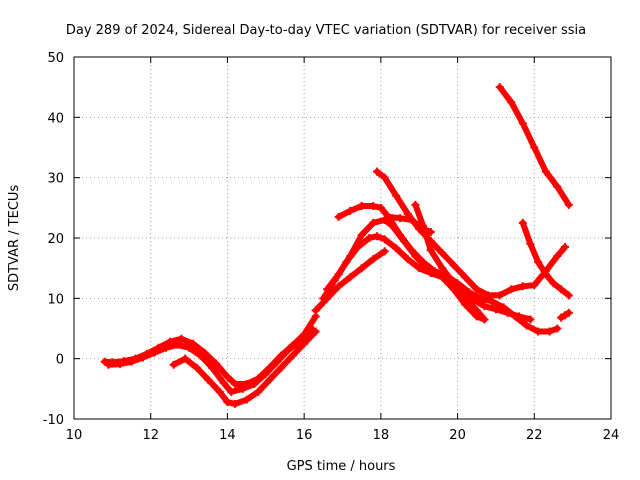 This screenshot has height=480, width=640. What do you see at coordinates (381, 435) in the screenshot?
I see `x-tick-label: 18` at bounding box center [381, 435].